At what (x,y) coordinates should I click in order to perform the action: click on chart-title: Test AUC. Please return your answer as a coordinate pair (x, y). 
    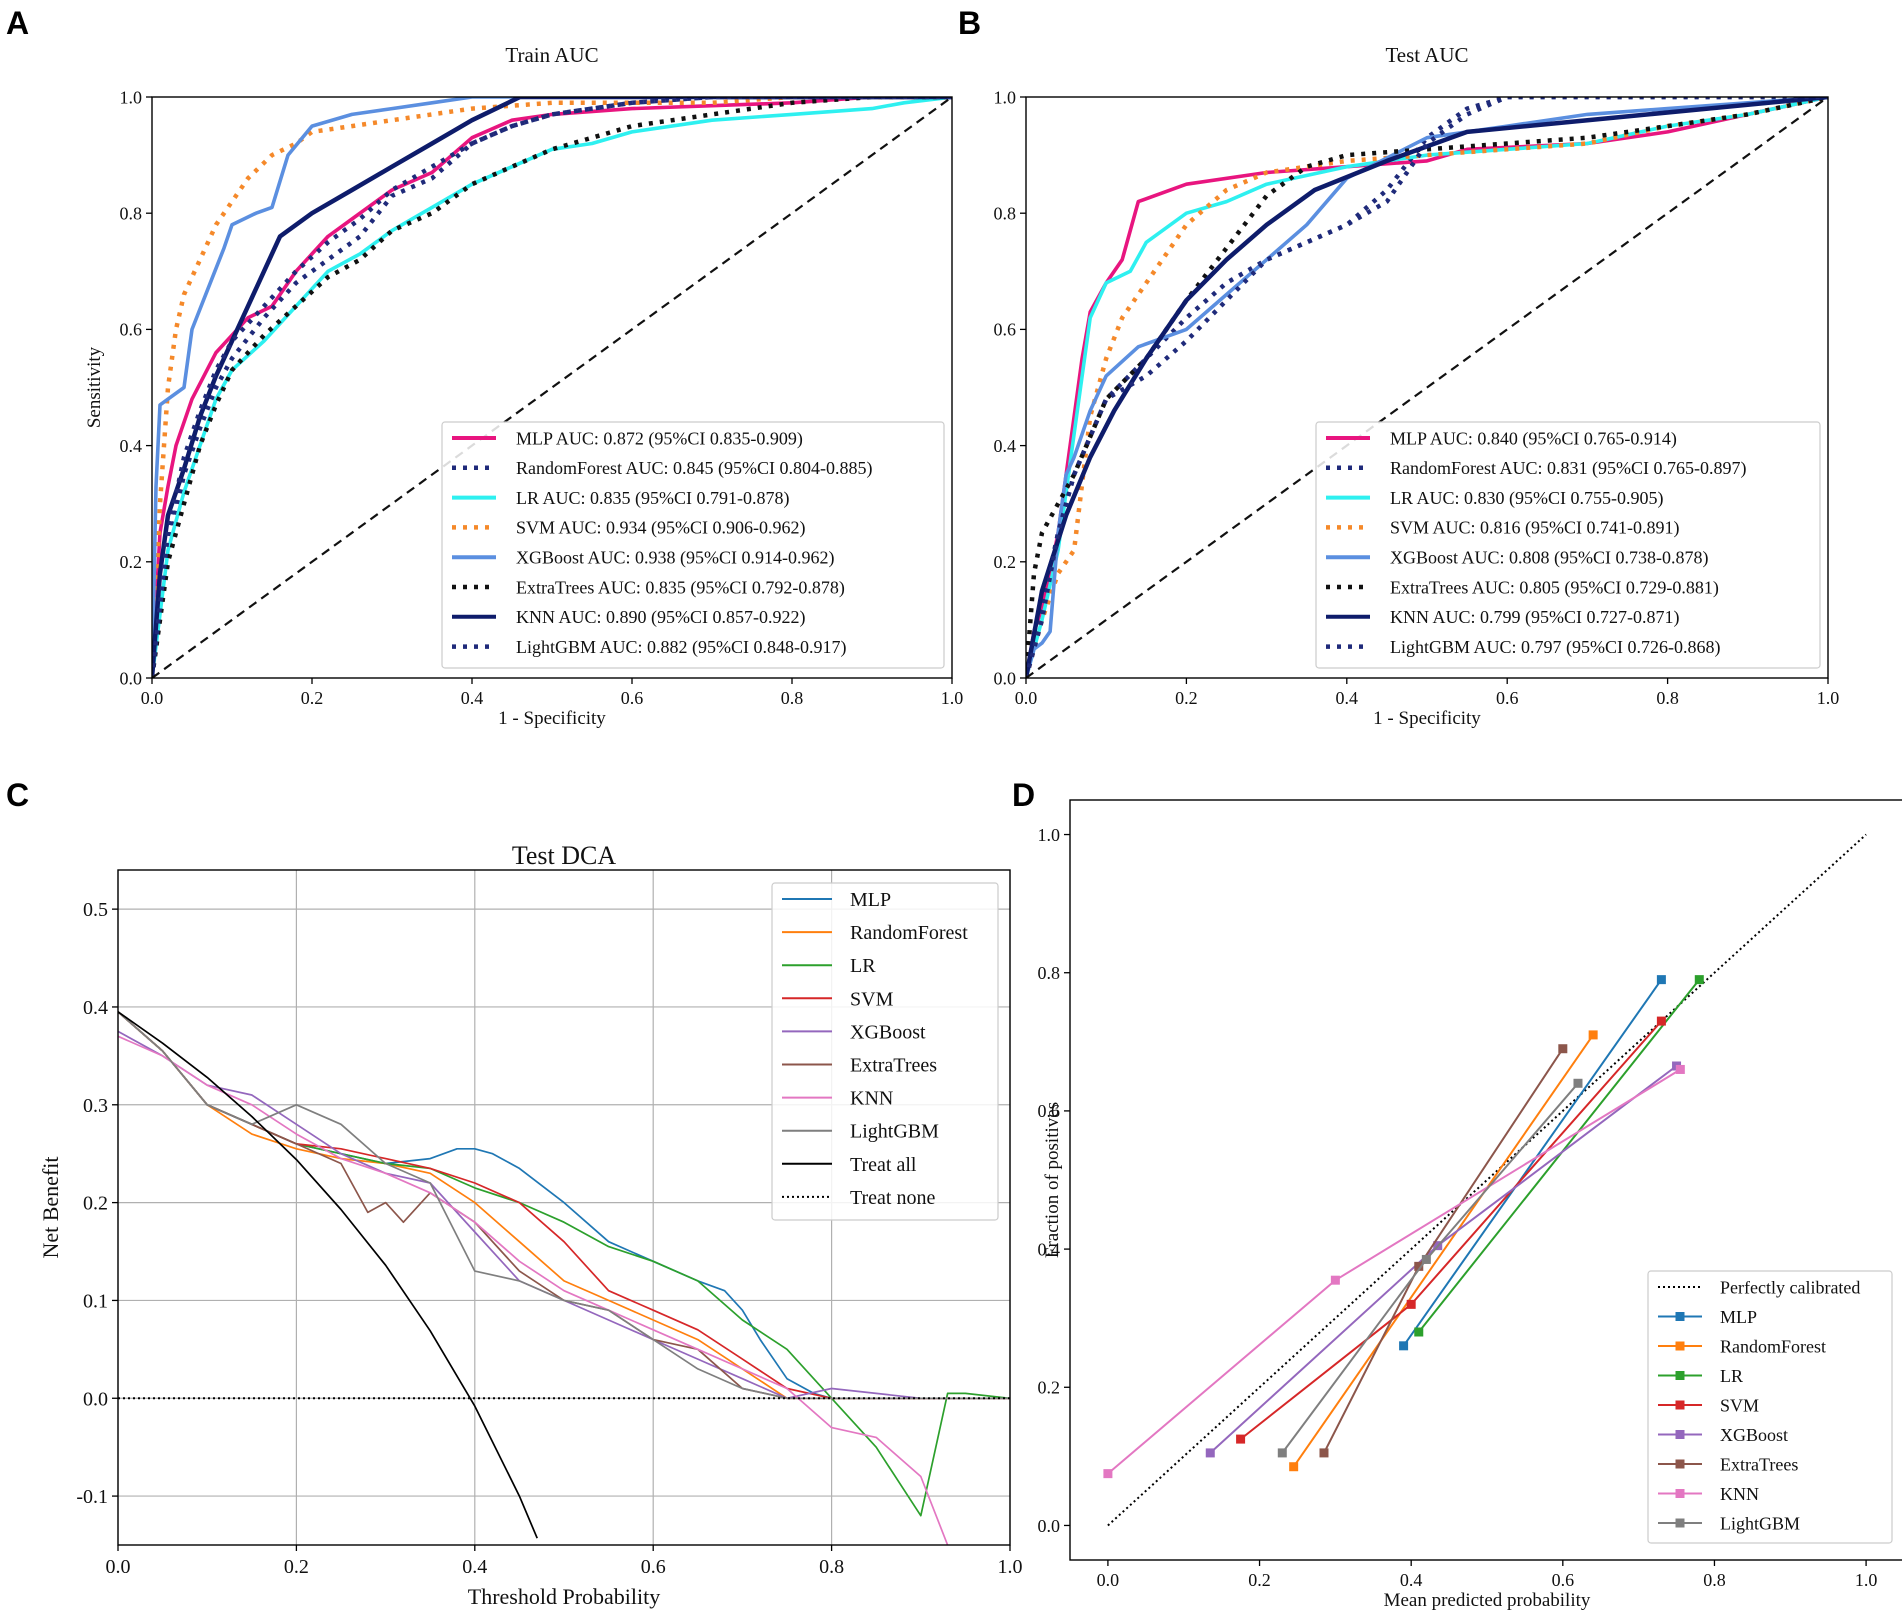
    Looking at the image, I should click on (1426, 55).